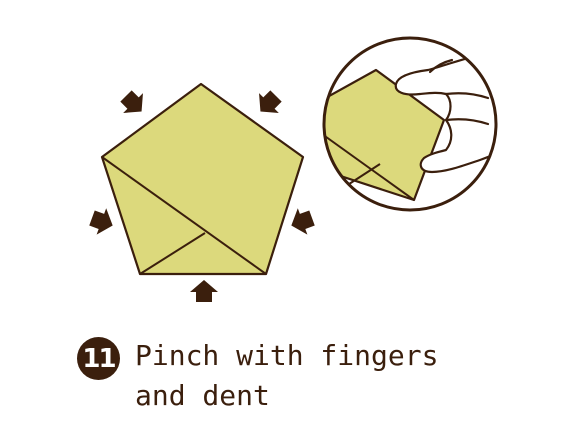 The height and width of the screenshot is (441, 573). I want to click on inset-circle-border, so click(410, 124).